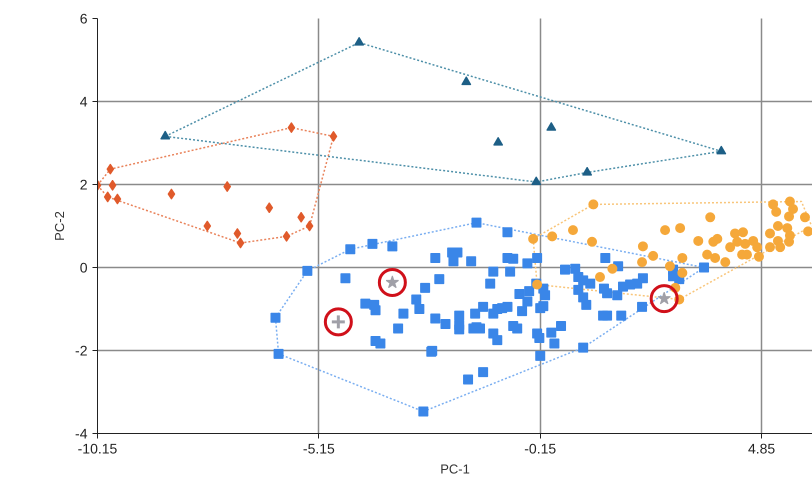  I want to click on y-tick-label: -4, so click(81, 434).